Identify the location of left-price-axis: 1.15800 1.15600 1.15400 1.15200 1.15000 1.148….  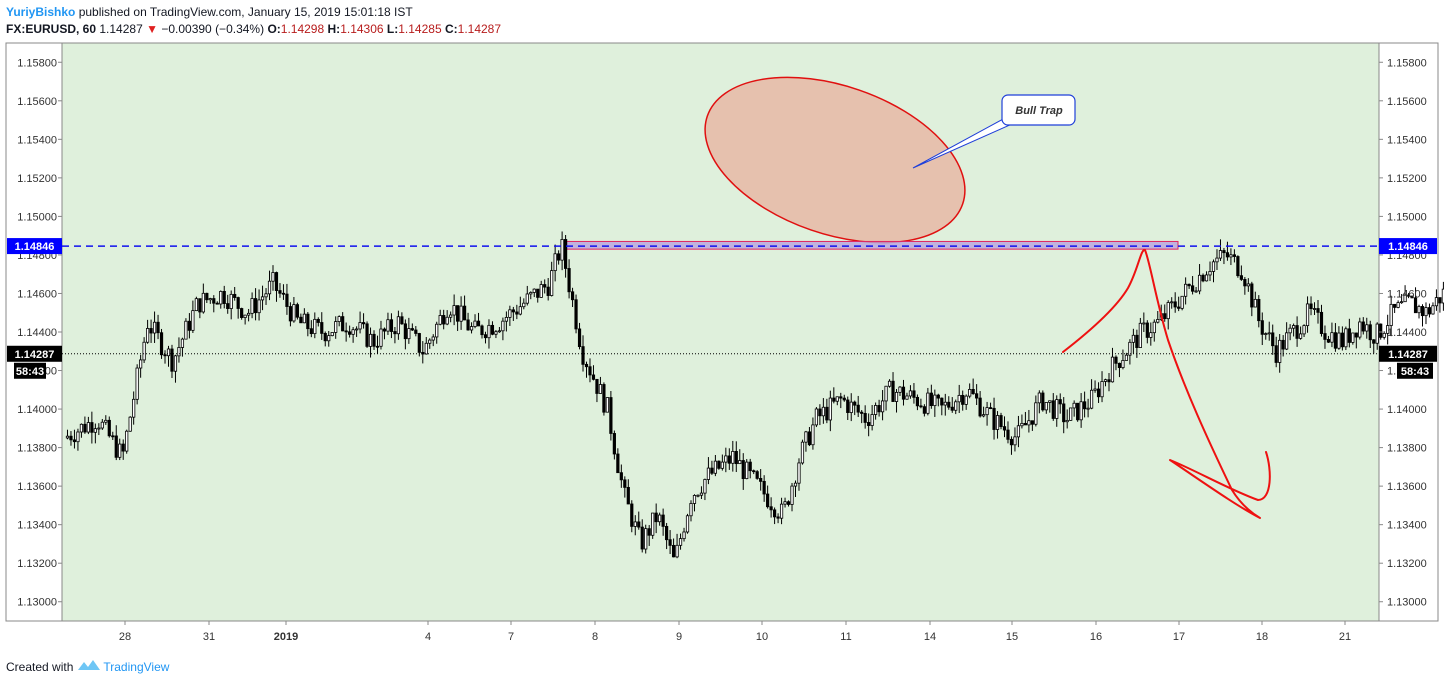
(39, 333).